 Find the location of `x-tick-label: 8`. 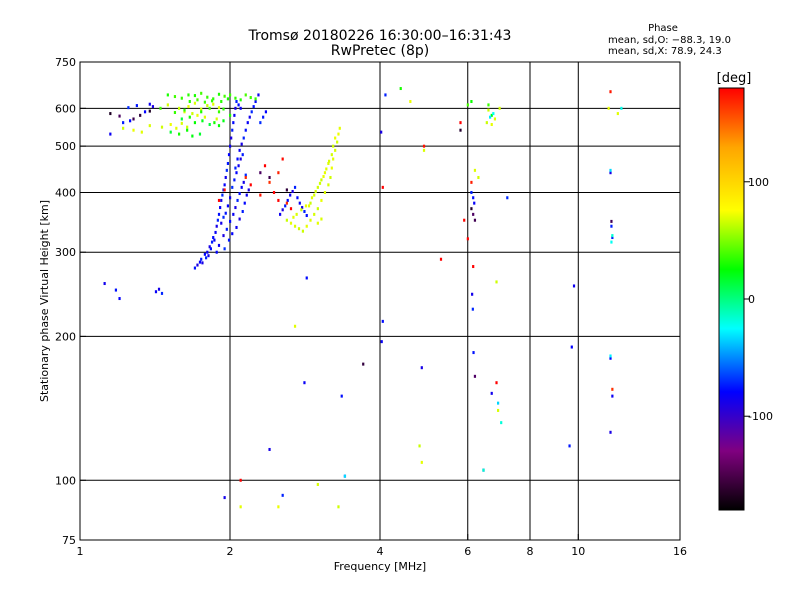

x-tick-label: 8 is located at coordinates (530, 551).